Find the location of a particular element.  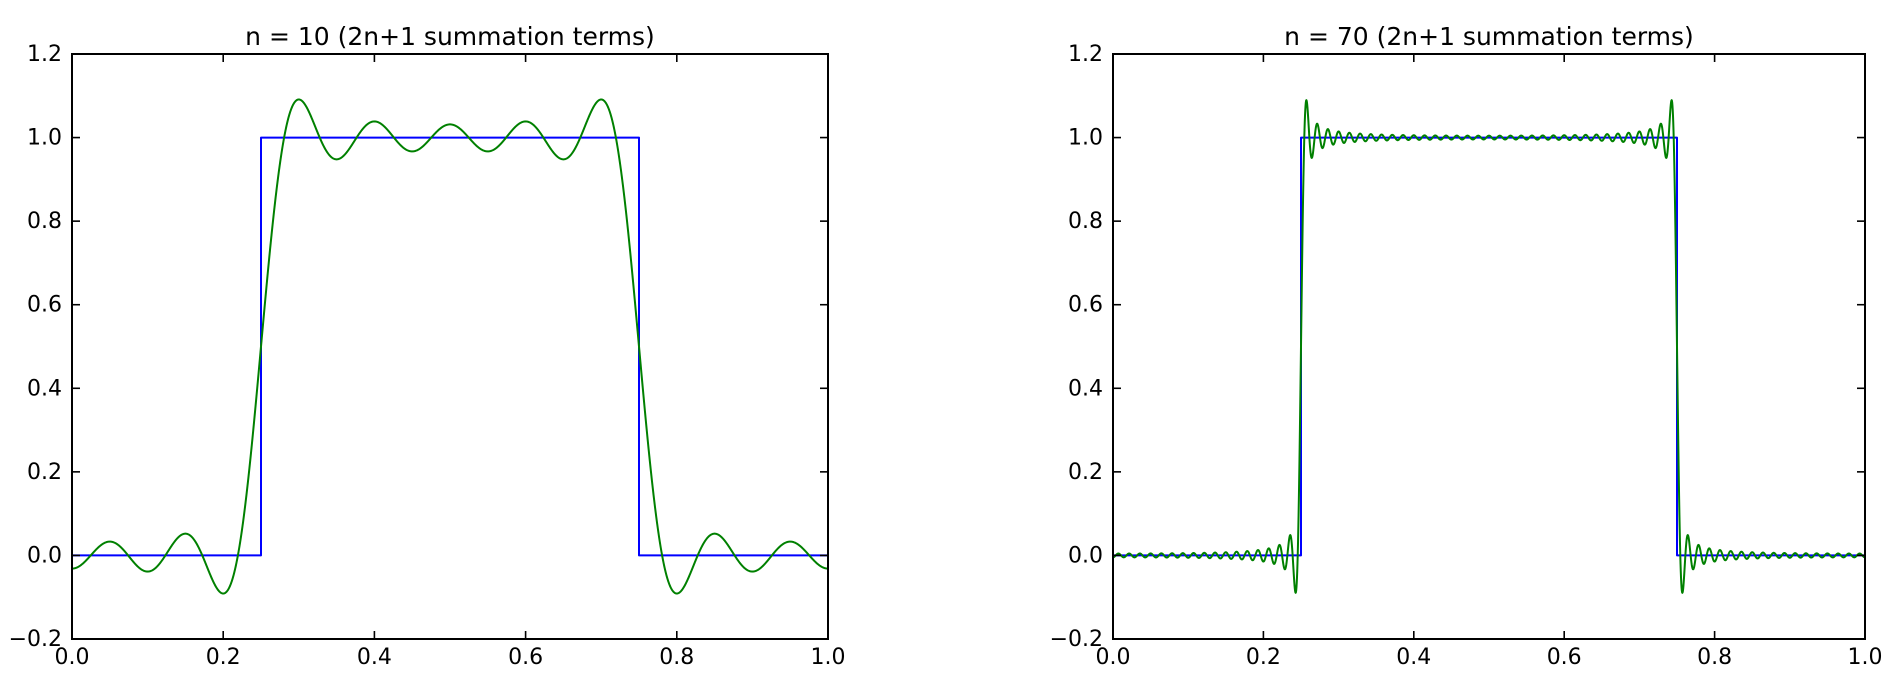

plot-title: n = 70 (2n+1 summation terms) is located at coordinates (1489, 36).